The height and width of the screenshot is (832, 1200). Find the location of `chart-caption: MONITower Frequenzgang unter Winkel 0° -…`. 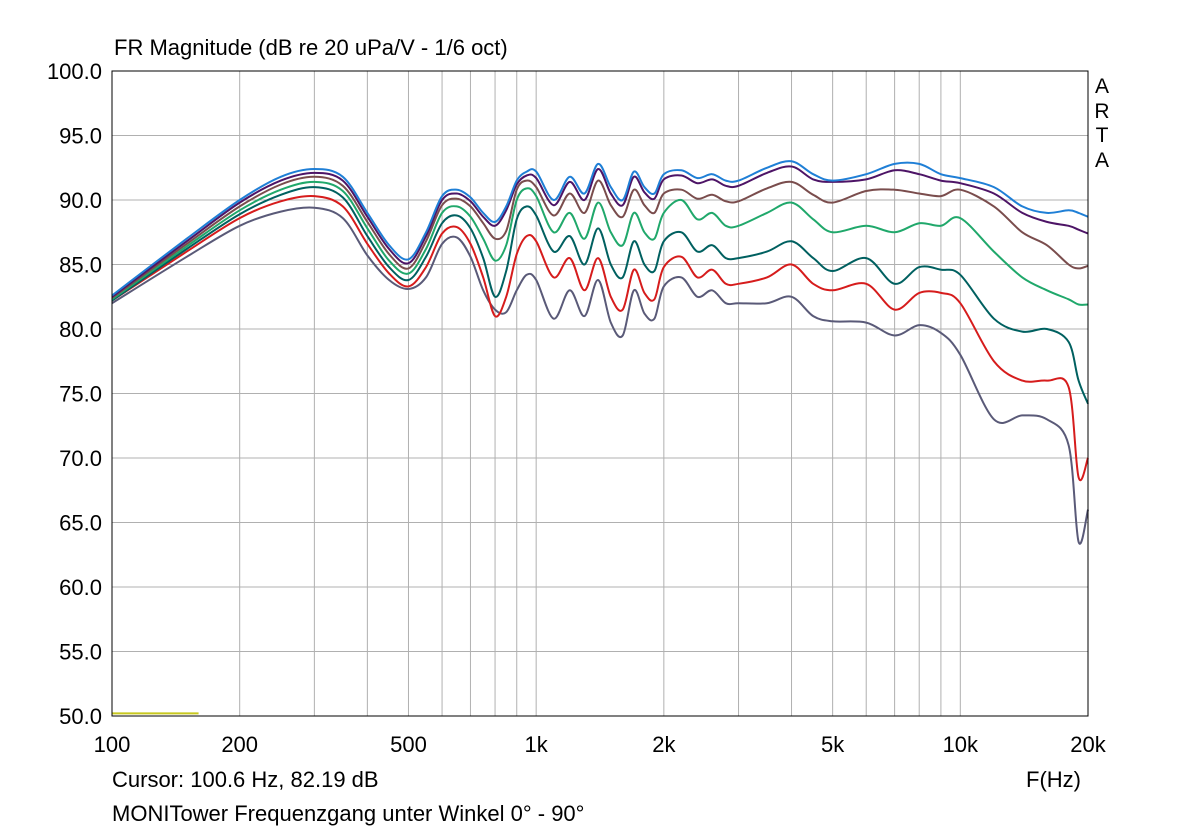

chart-caption: MONITower Frequenzgang unter Winkel 0° -… is located at coordinates (348, 813).